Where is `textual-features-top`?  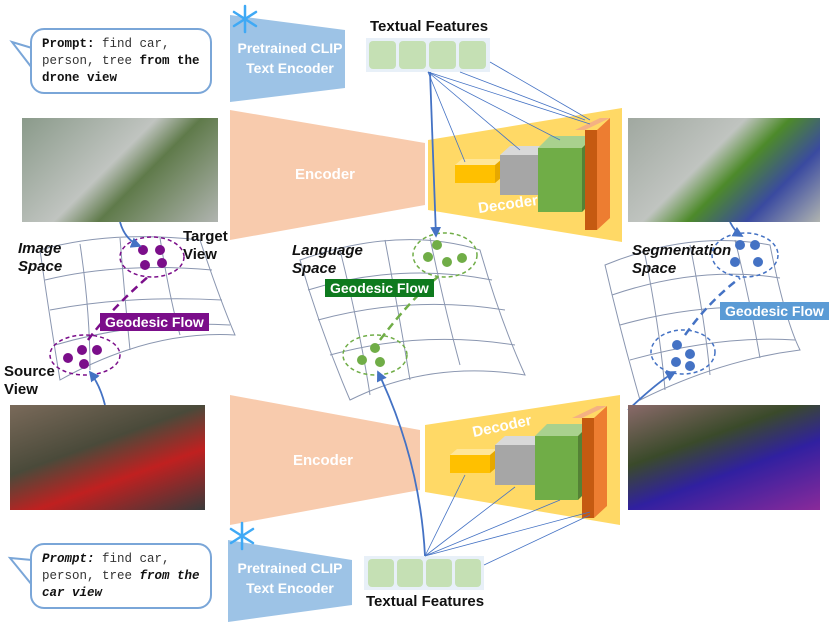 textual-features-top is located at coordinates (428, 55).